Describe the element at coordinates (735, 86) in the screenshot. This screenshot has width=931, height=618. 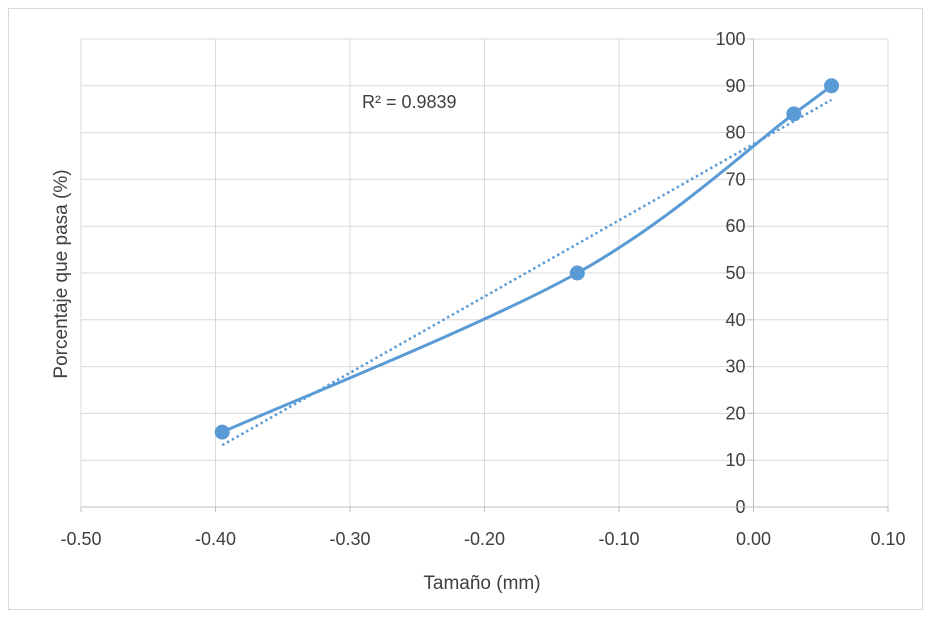
I see `y-tick-label: 90` at that location.